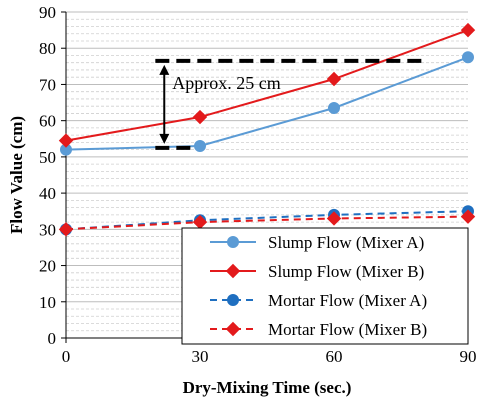  What do you see at coordinates (334, 356) in the screenshot?
I see `x-tick-label: 60` at bounding box center [334, 356].